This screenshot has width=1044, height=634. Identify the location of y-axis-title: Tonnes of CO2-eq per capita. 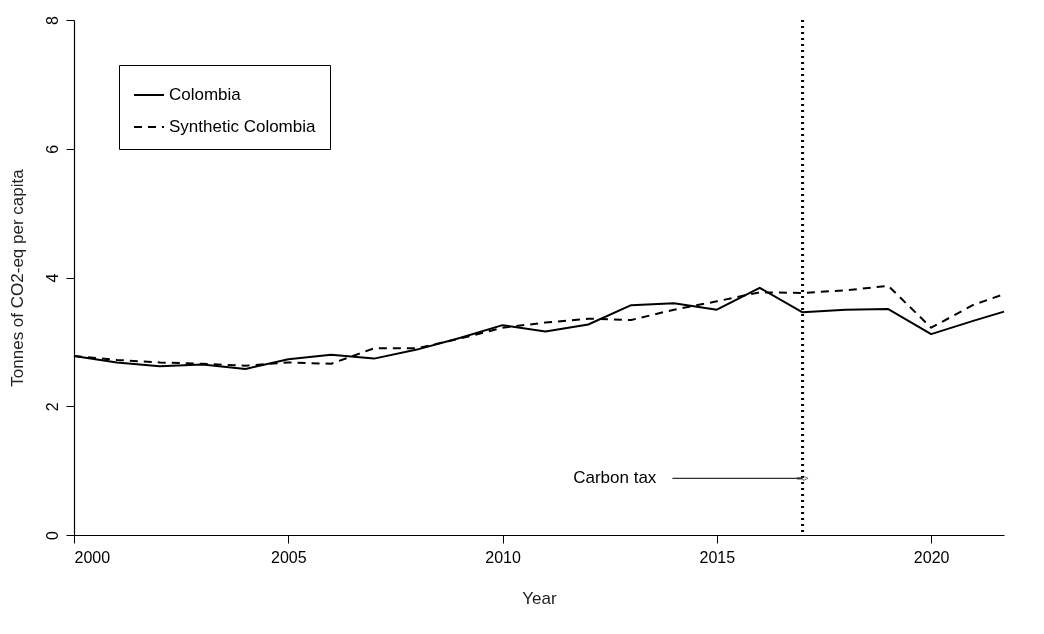
(17, 277).